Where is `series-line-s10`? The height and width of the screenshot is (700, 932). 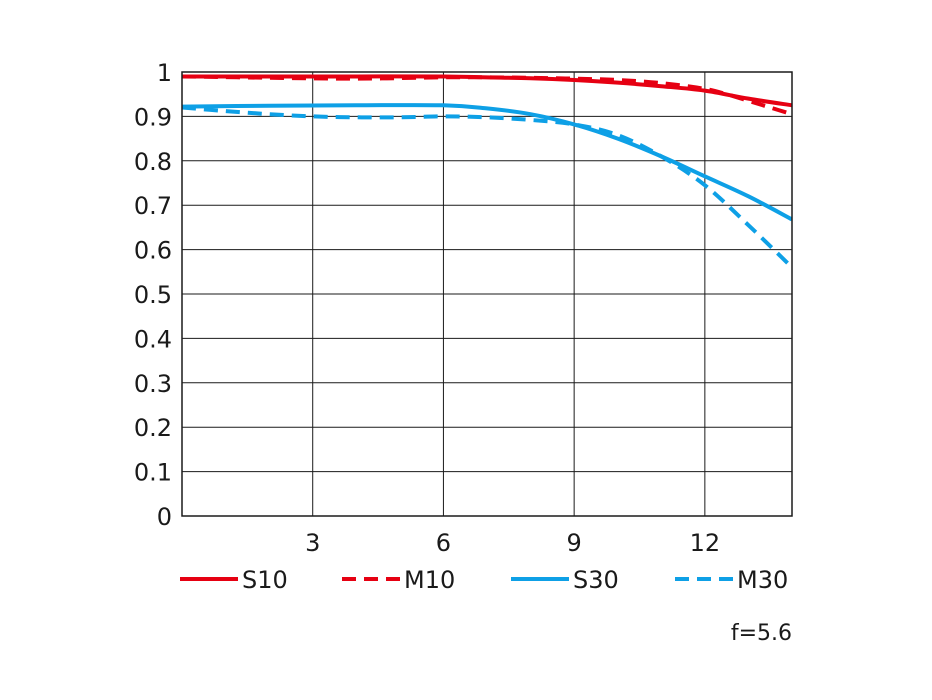 series-line-s10 is located at coordinates (487, 91).